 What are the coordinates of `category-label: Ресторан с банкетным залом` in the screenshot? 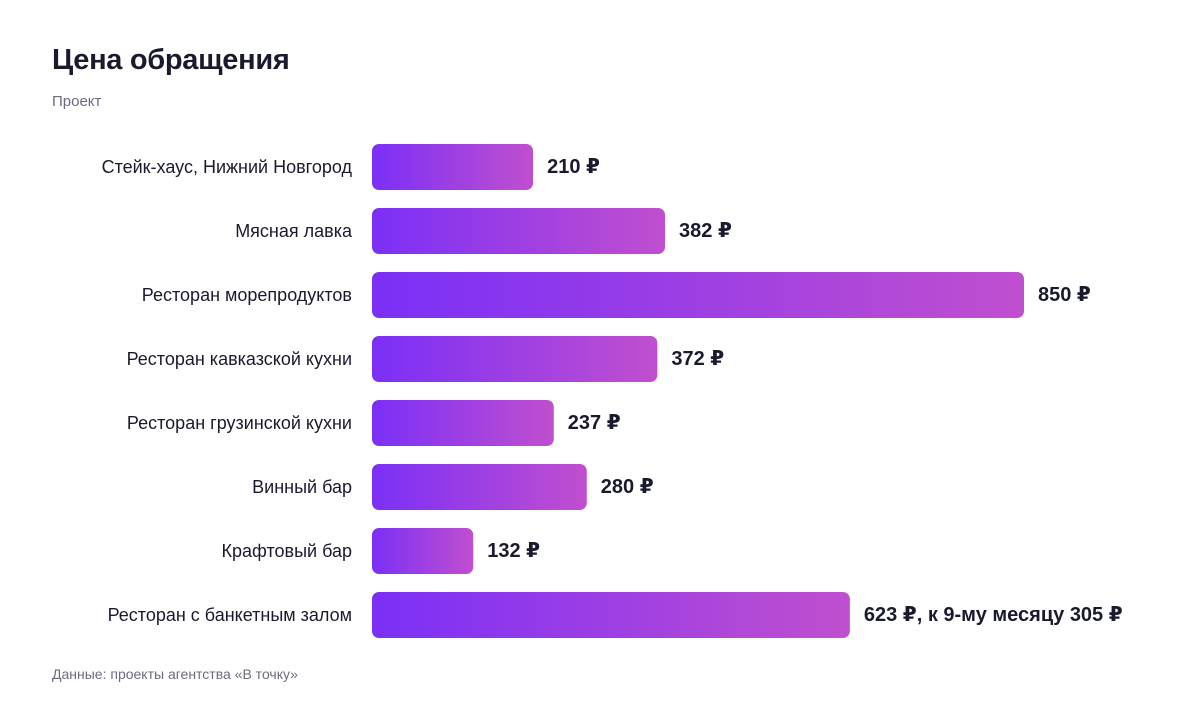 It's located at (230, 615).